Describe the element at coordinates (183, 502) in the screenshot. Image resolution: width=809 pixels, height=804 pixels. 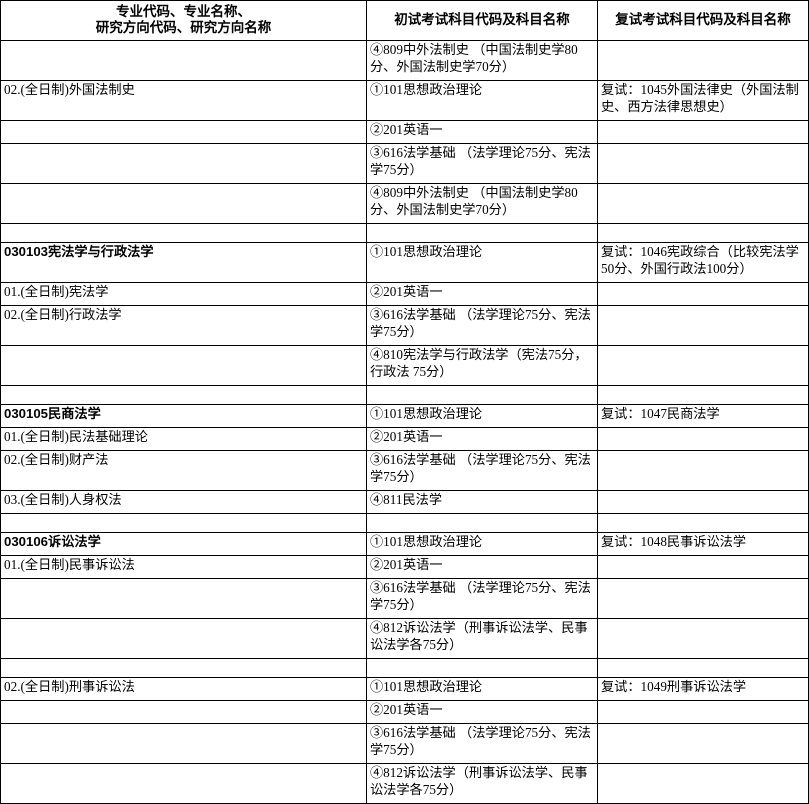
I see `cell-research-direction: 03.(全日制)人身权法` at that location.